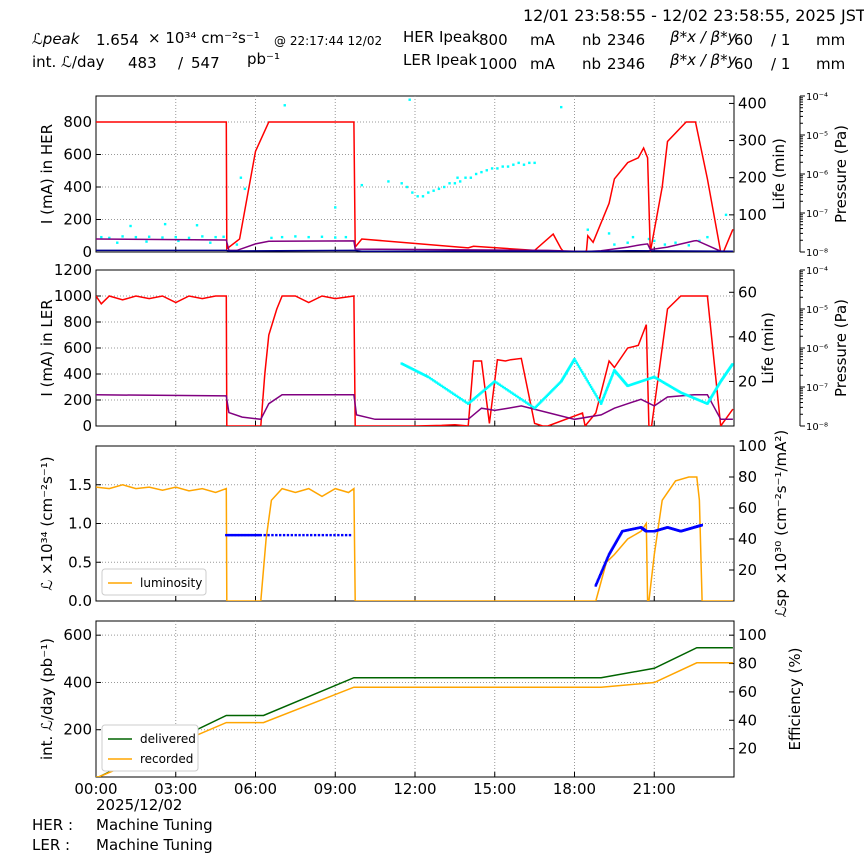 The height and width of the screenshot is (864, 864). What do you see at coordinates (139, 805) in the screenshot?
I see `footer-date: 2025/12/02` at bounding box center [139, 805].